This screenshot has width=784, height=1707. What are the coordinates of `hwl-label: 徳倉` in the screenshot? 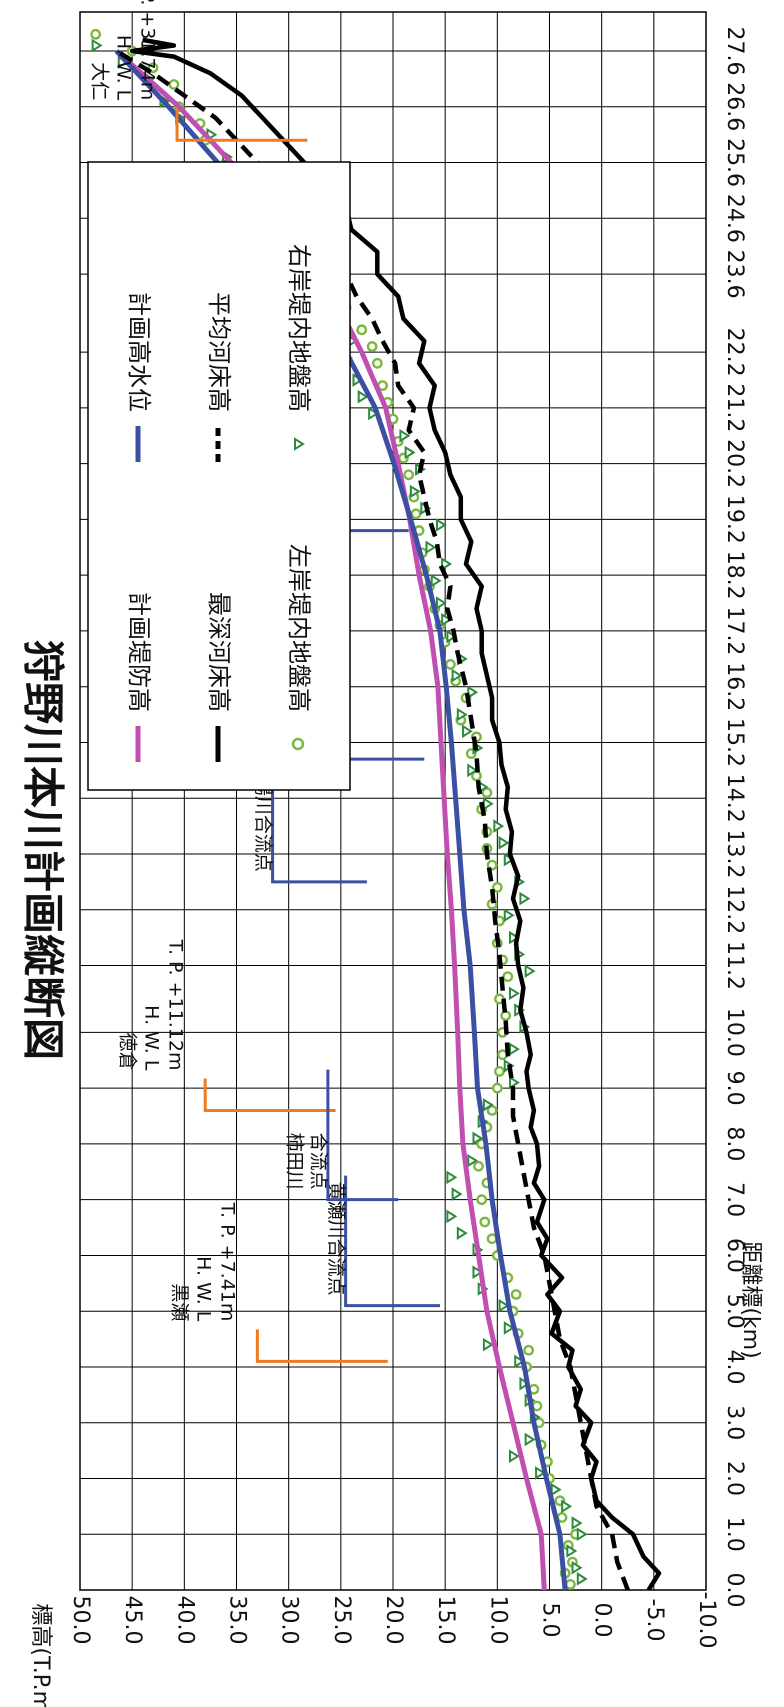 It's located at (127, 1051).